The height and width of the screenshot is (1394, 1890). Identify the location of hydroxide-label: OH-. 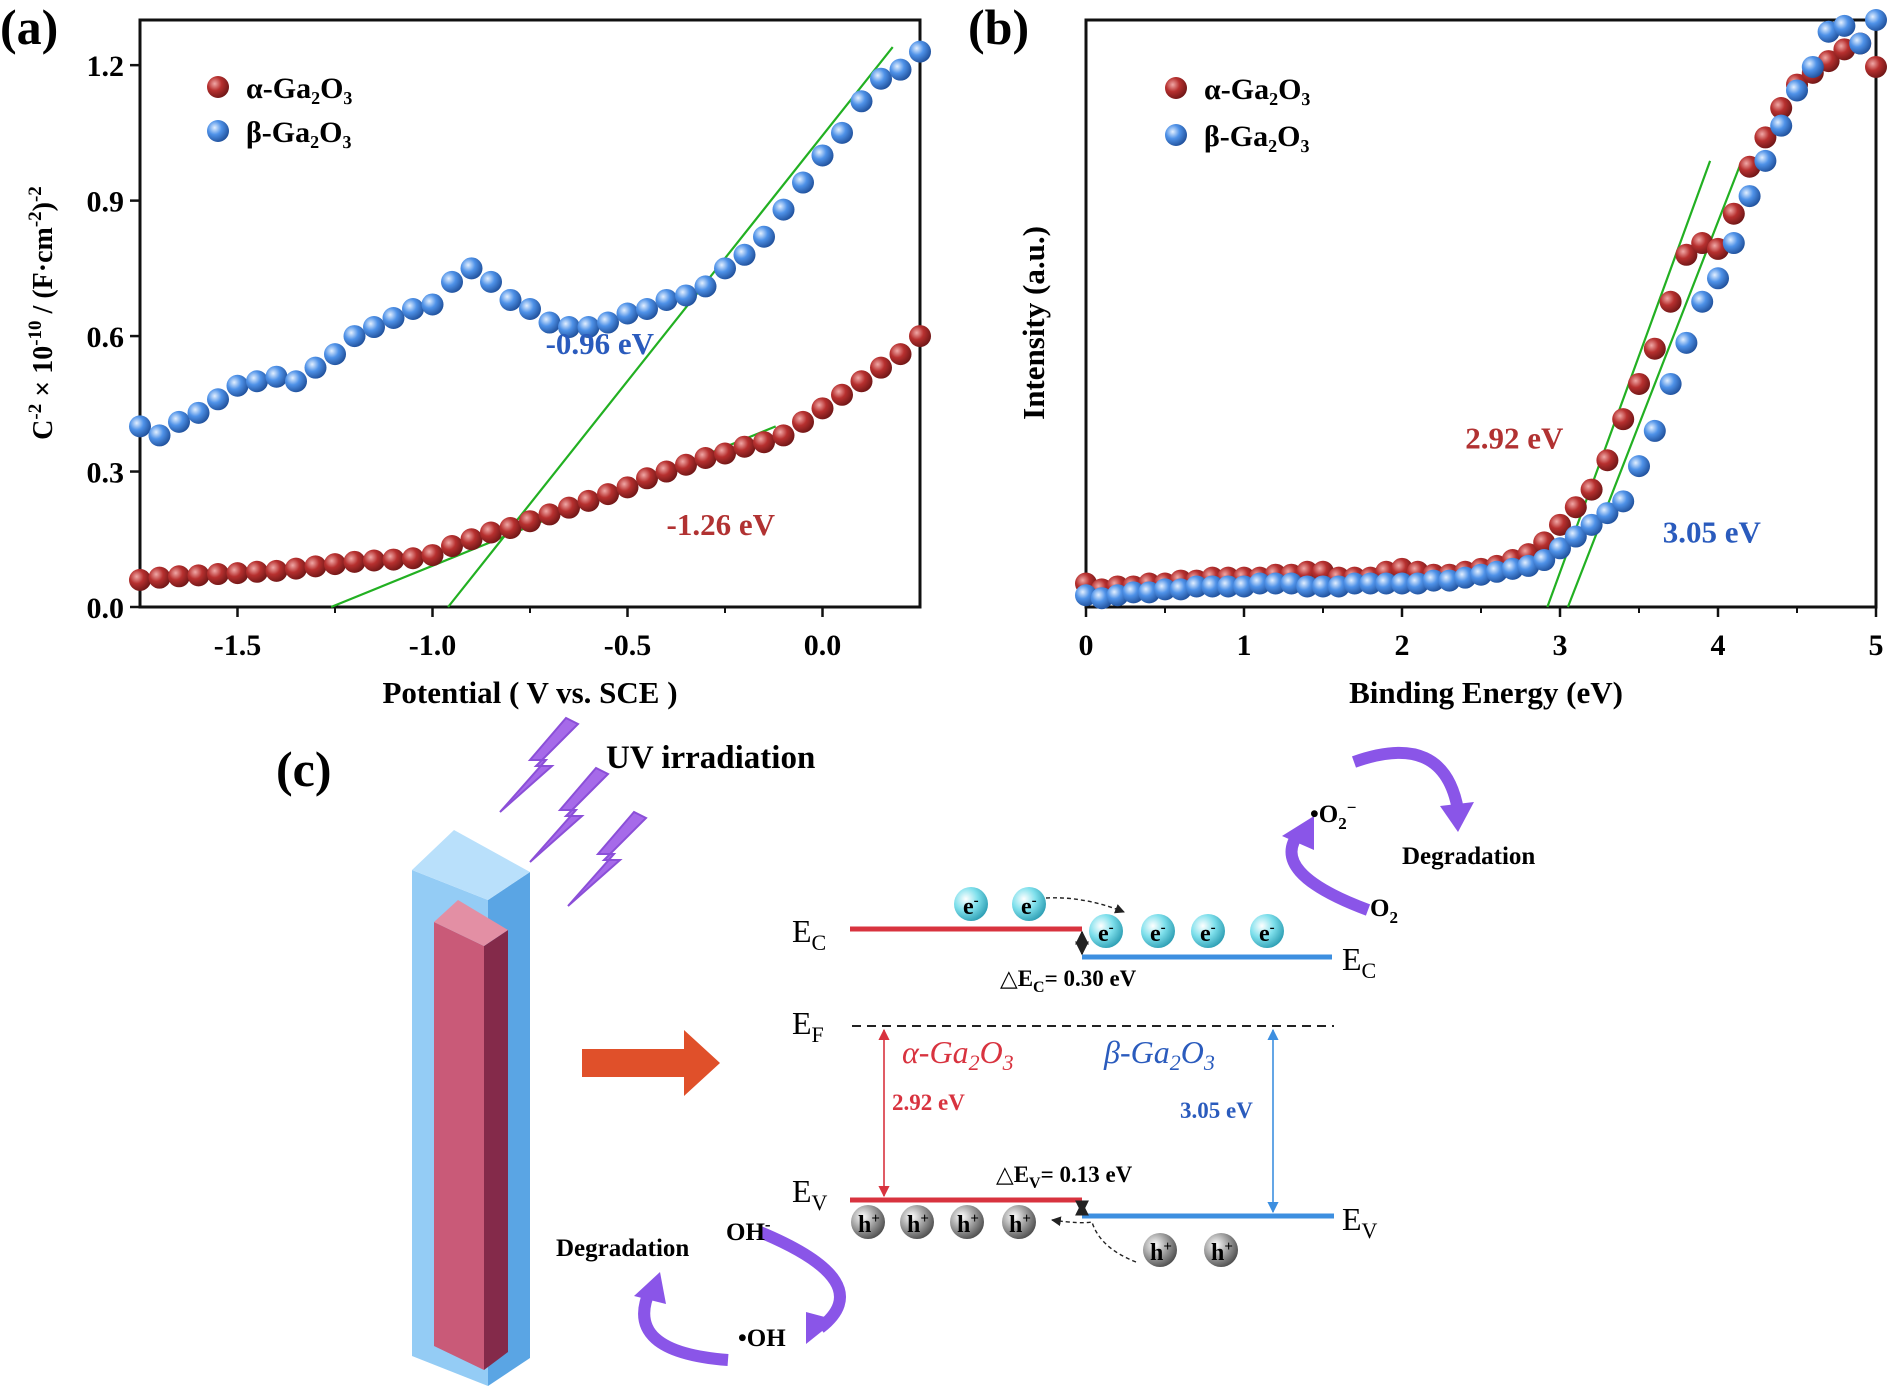
(748, 1230).